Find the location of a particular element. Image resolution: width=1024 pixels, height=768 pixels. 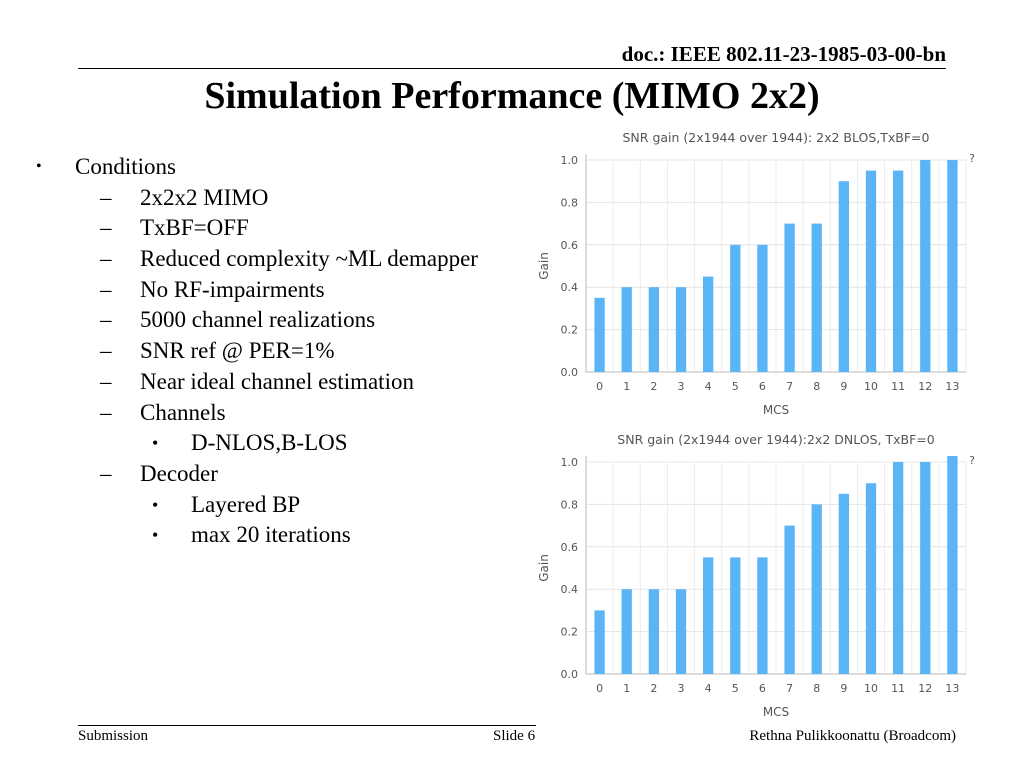

bullet-item: – 2x2x2 MIMO is located at coordinates (280, 198).